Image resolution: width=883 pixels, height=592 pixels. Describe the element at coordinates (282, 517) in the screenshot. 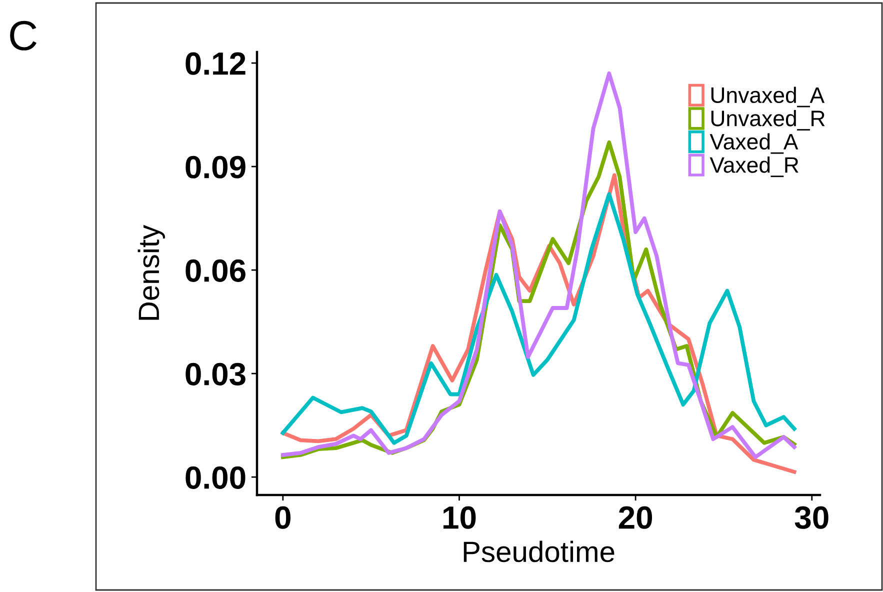

I see `x-tick-label: 0` at that location.